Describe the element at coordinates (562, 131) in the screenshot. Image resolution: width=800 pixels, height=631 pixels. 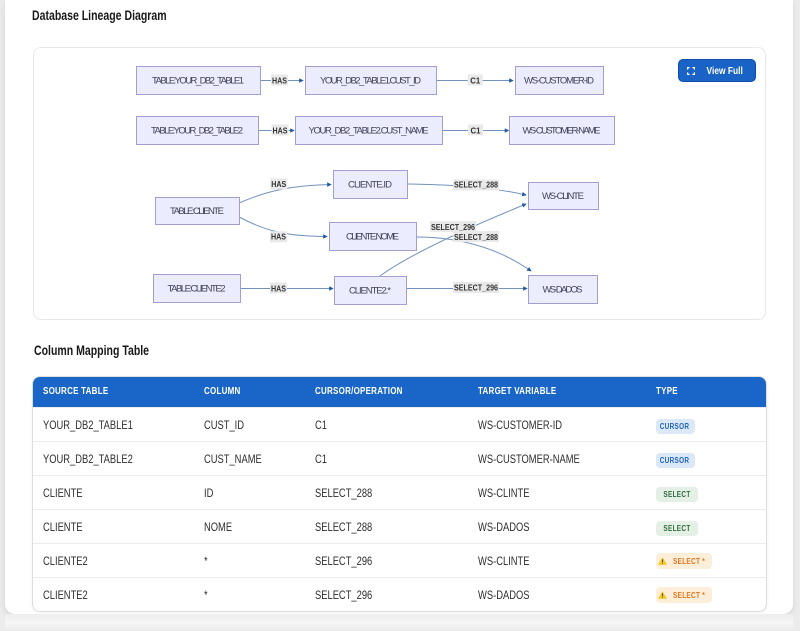
I see `svg-text: WS-CUSTOMER-NAME` at that location.